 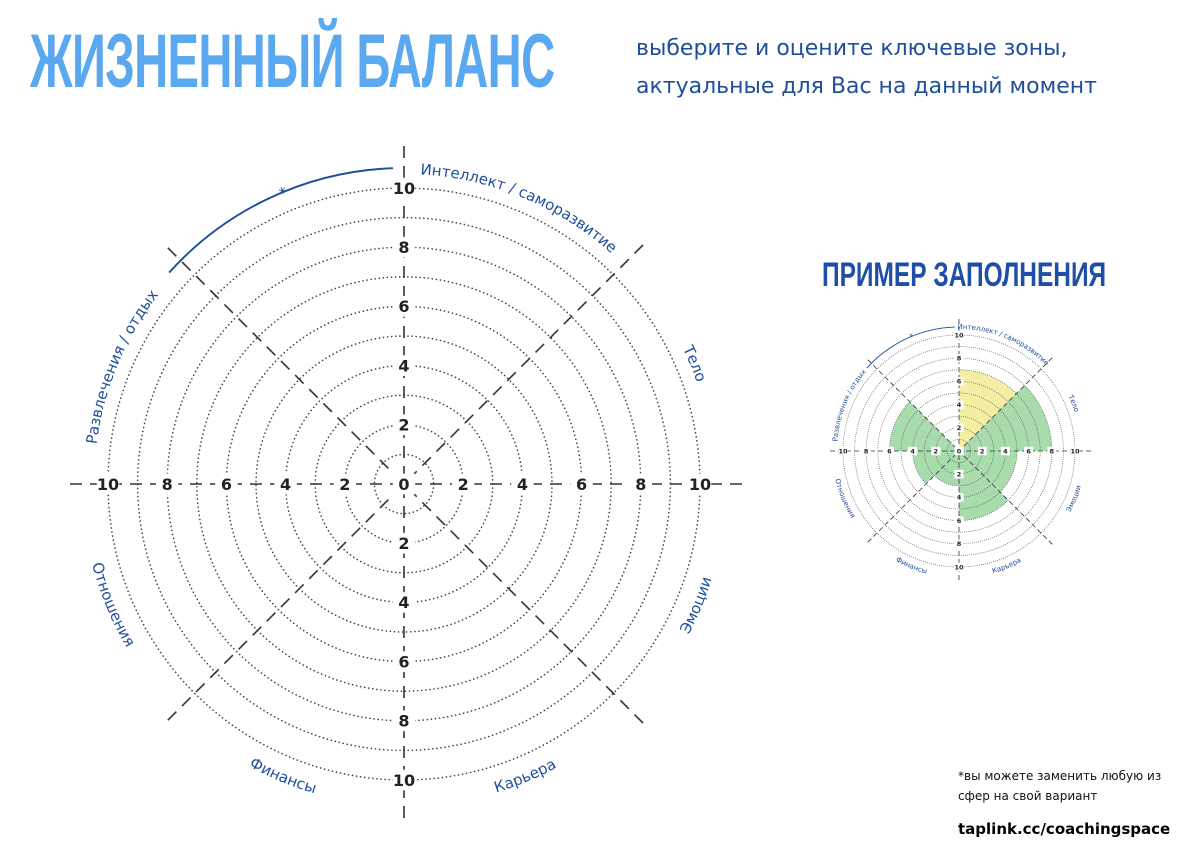 I want to click on custom-sector-arc, so click(x=910, y=347).